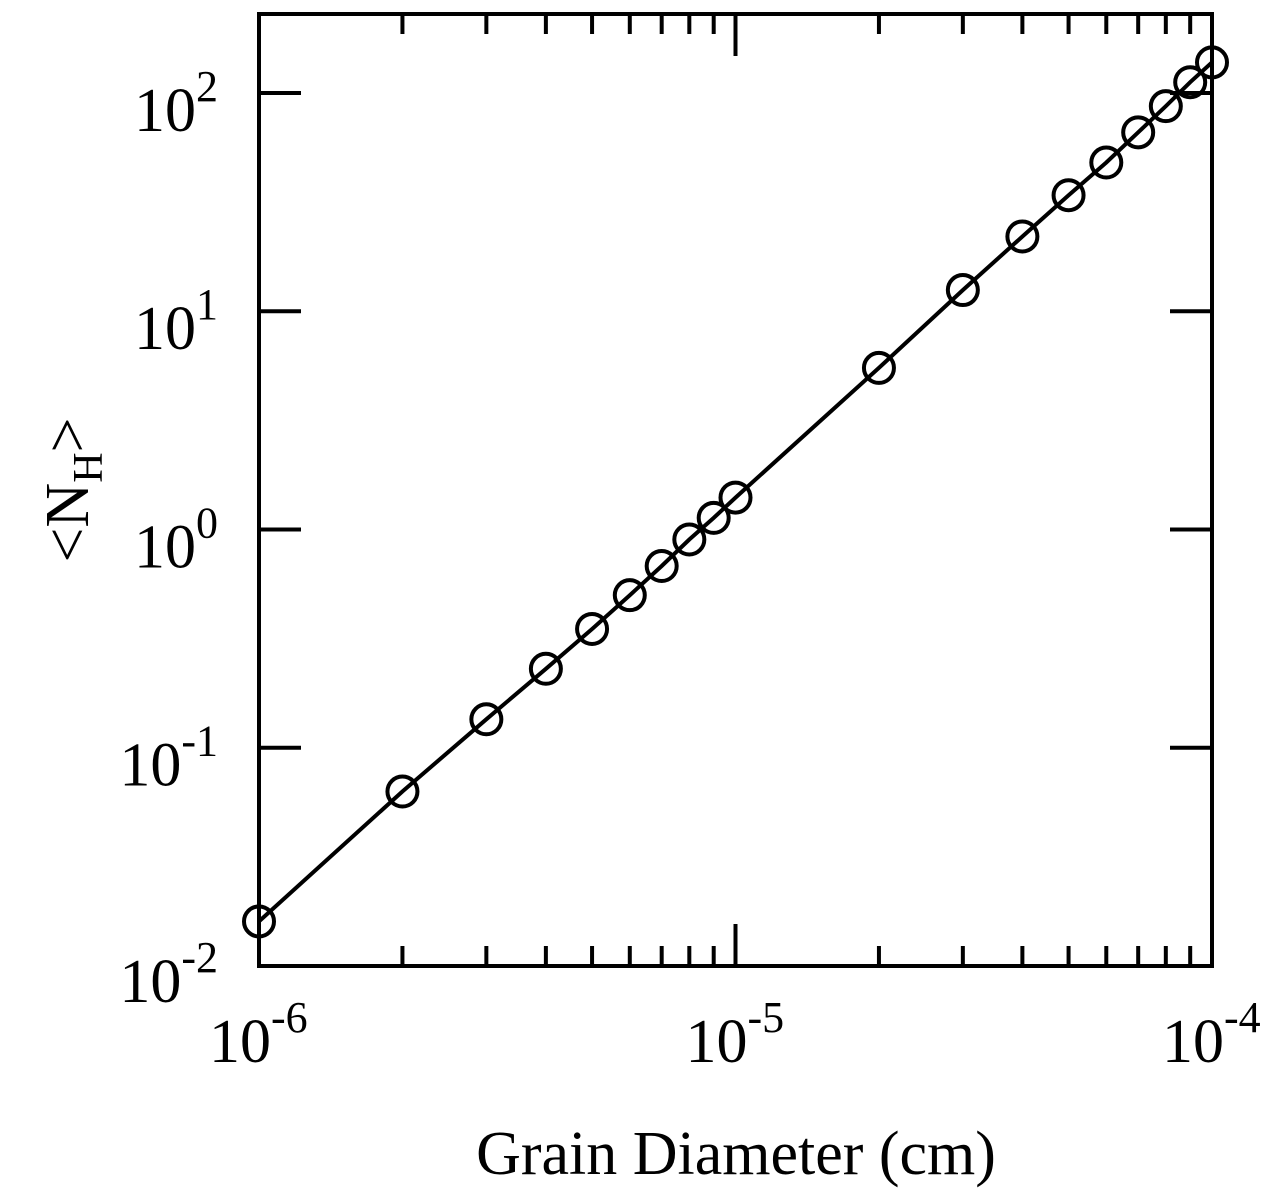 The width and height of the screenshot is (1279, 1191). What do you see at coordinates (176, 321) in the screenshot?
I see `y-tick-label: 10¹` at bounding box center [176, 321].